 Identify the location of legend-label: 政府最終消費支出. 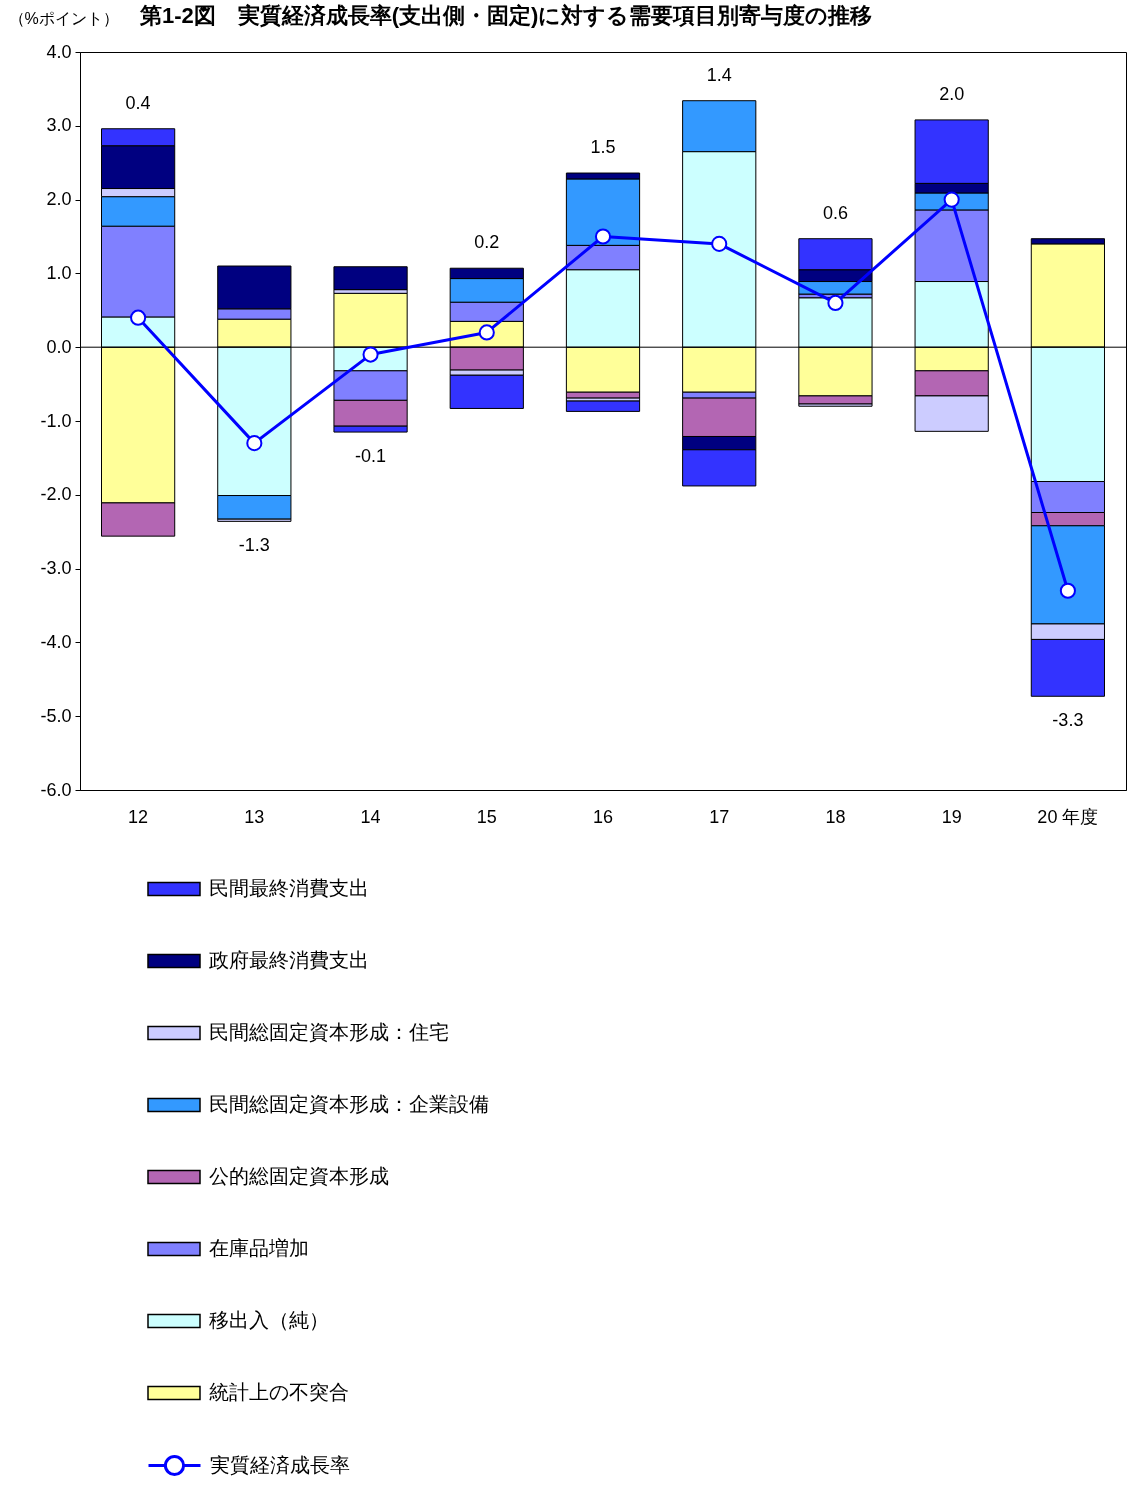
(289, 960).